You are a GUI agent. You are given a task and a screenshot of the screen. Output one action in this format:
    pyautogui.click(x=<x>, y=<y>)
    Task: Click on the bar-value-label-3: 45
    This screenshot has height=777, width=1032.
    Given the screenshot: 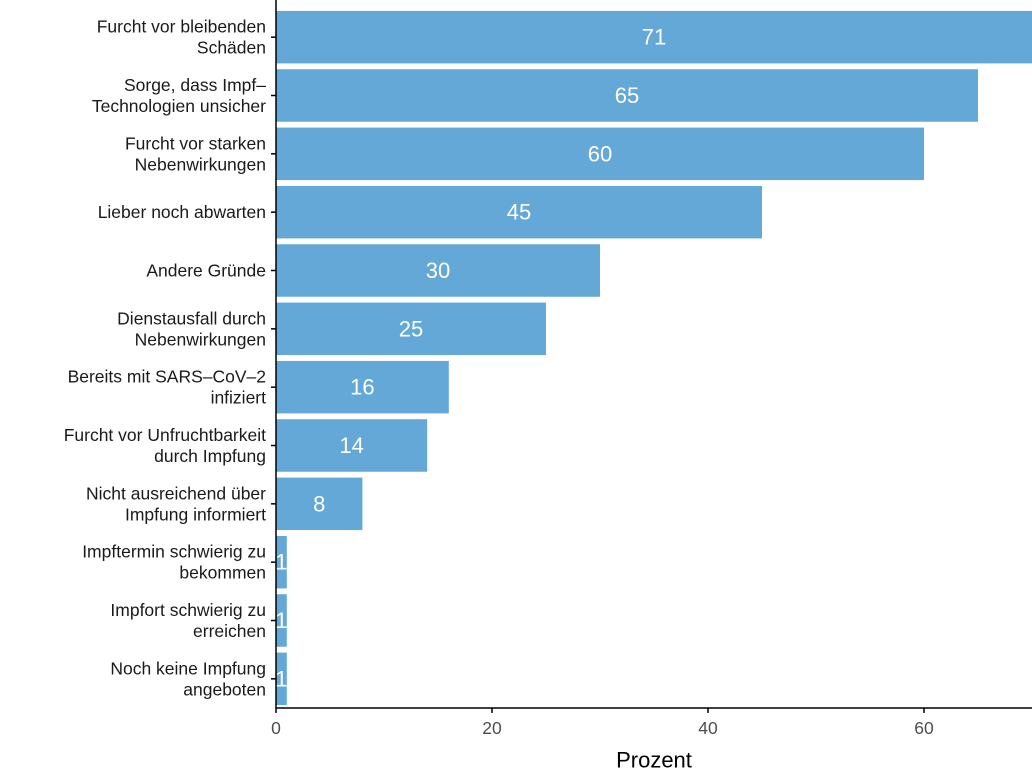 What is the action you would take?
    pyautogui.click(x=519, y=212)
    